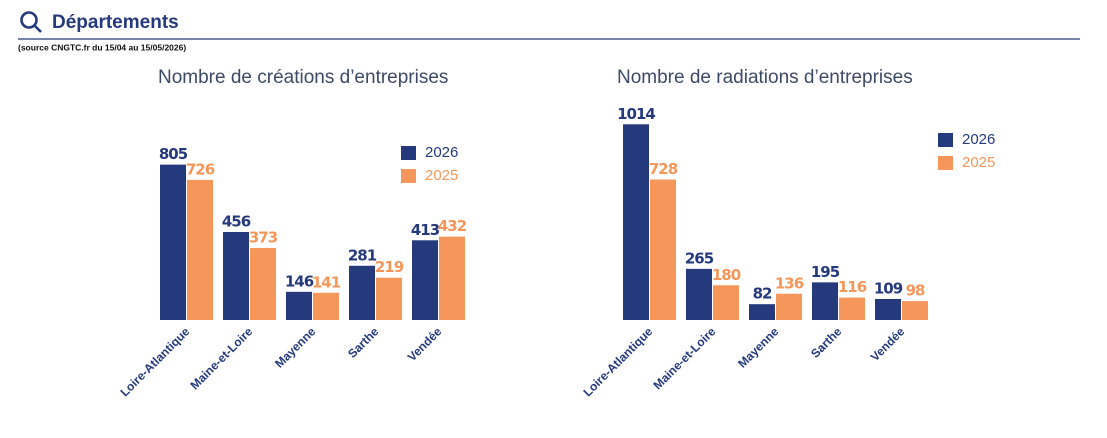 This screenshot has height=438, width=1107. What do you see at coordinates (852, 287) in the screenshot?
I see `value-label: 116` at bounding box center [852, 287].